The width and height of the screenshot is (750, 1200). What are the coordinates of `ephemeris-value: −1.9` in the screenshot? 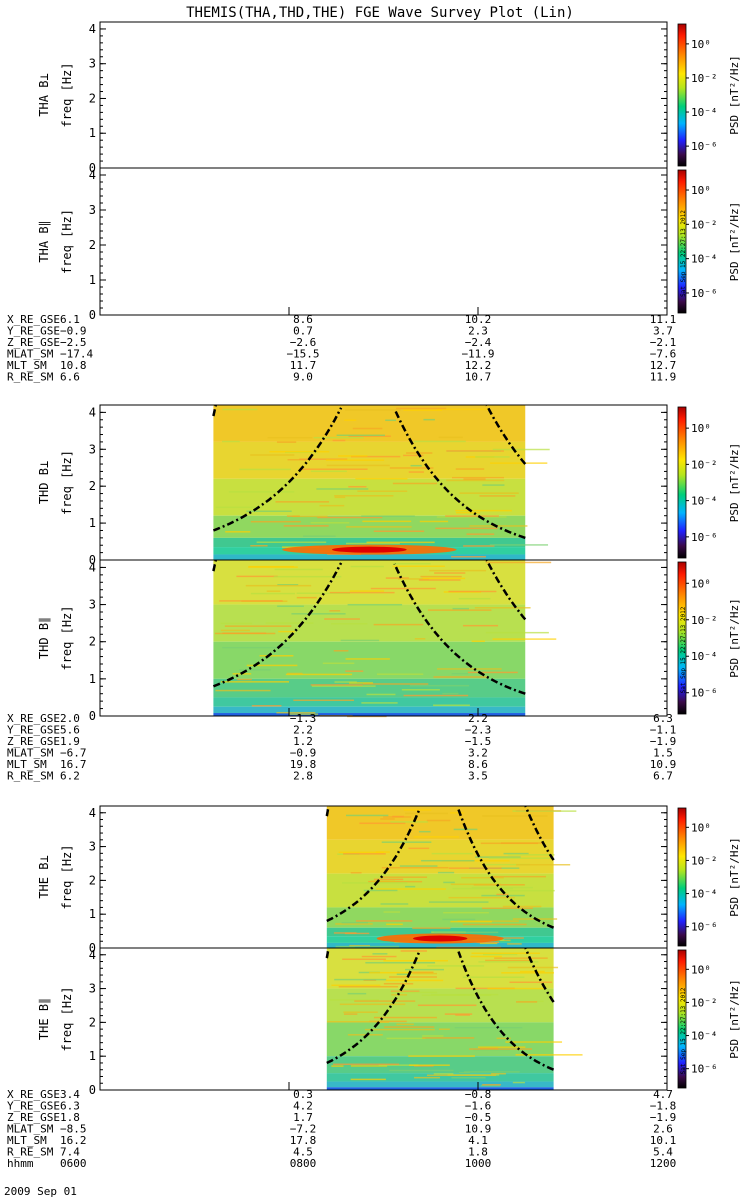 It's located at (663, 1117).